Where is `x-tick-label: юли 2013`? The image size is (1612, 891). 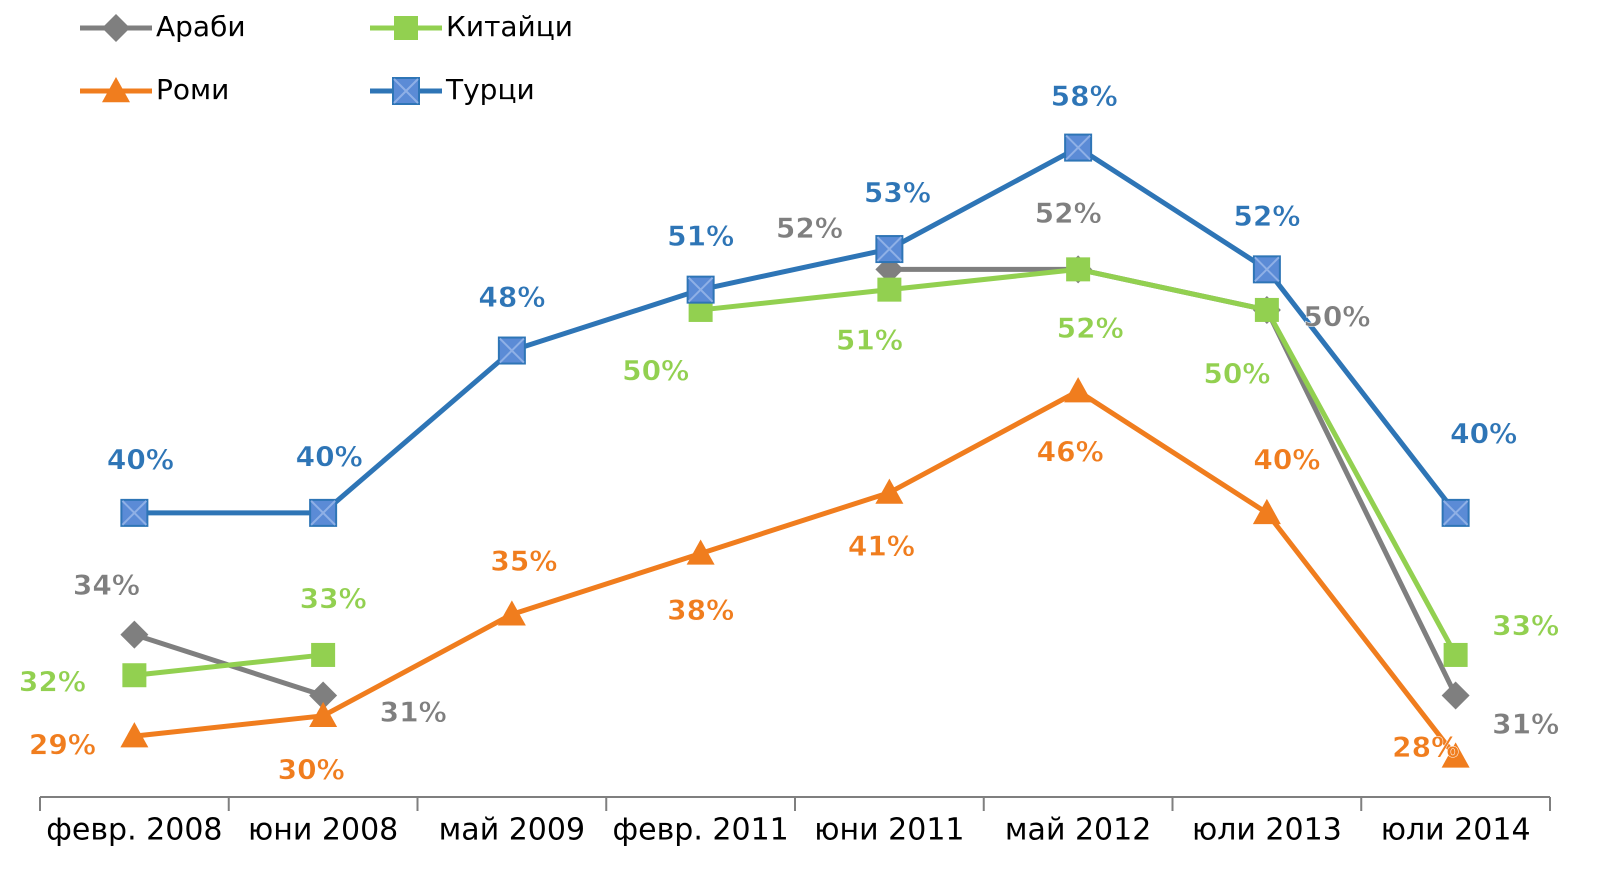 x-tick-label: юли 2013 is located at coordinates (1267, 830).